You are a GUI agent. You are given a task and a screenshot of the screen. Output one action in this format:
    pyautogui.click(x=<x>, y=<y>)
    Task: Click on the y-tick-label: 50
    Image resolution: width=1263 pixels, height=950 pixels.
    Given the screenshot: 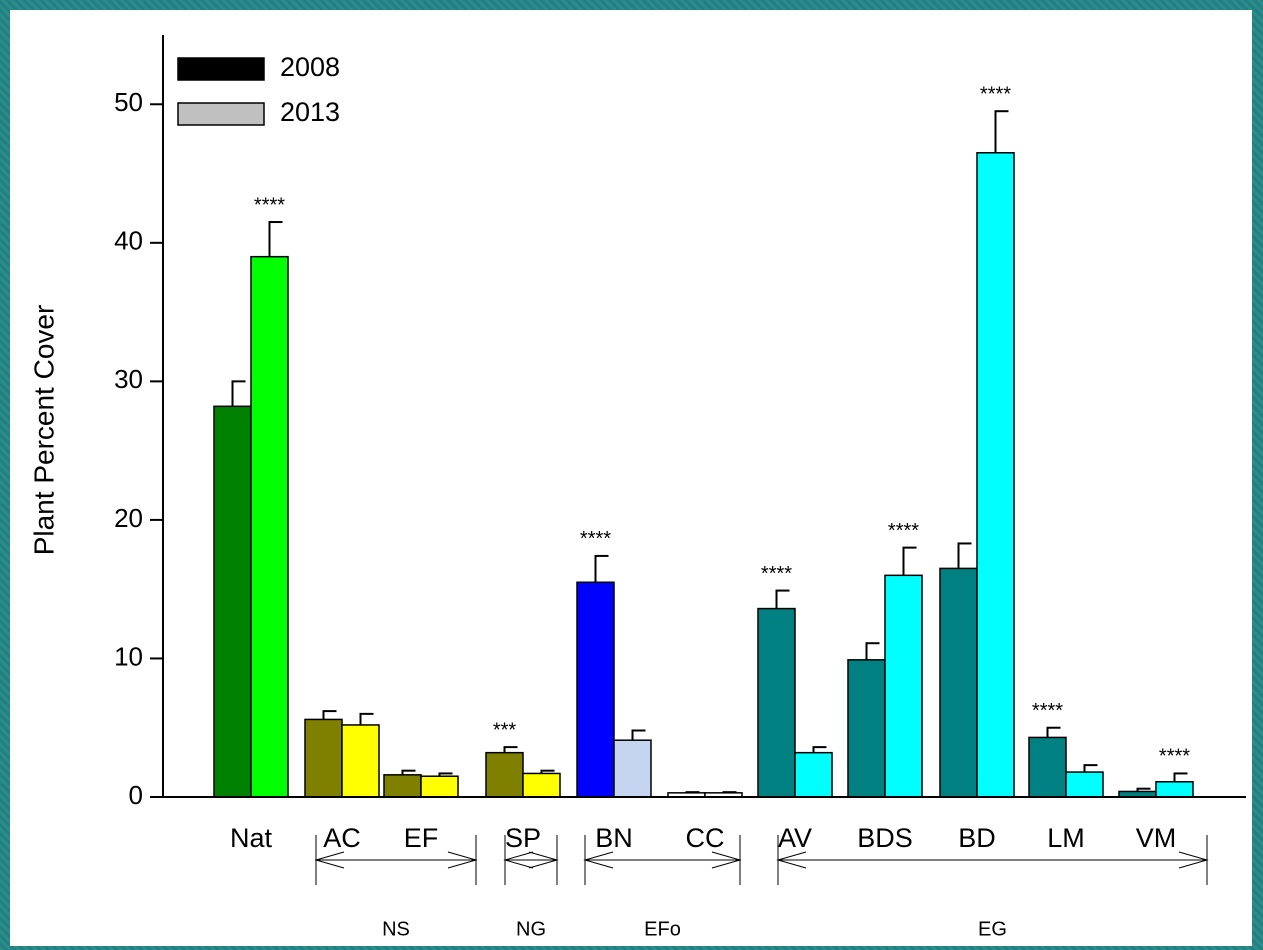 What is the action you would take?
    pyautogui.click(x=128, y=102)
    